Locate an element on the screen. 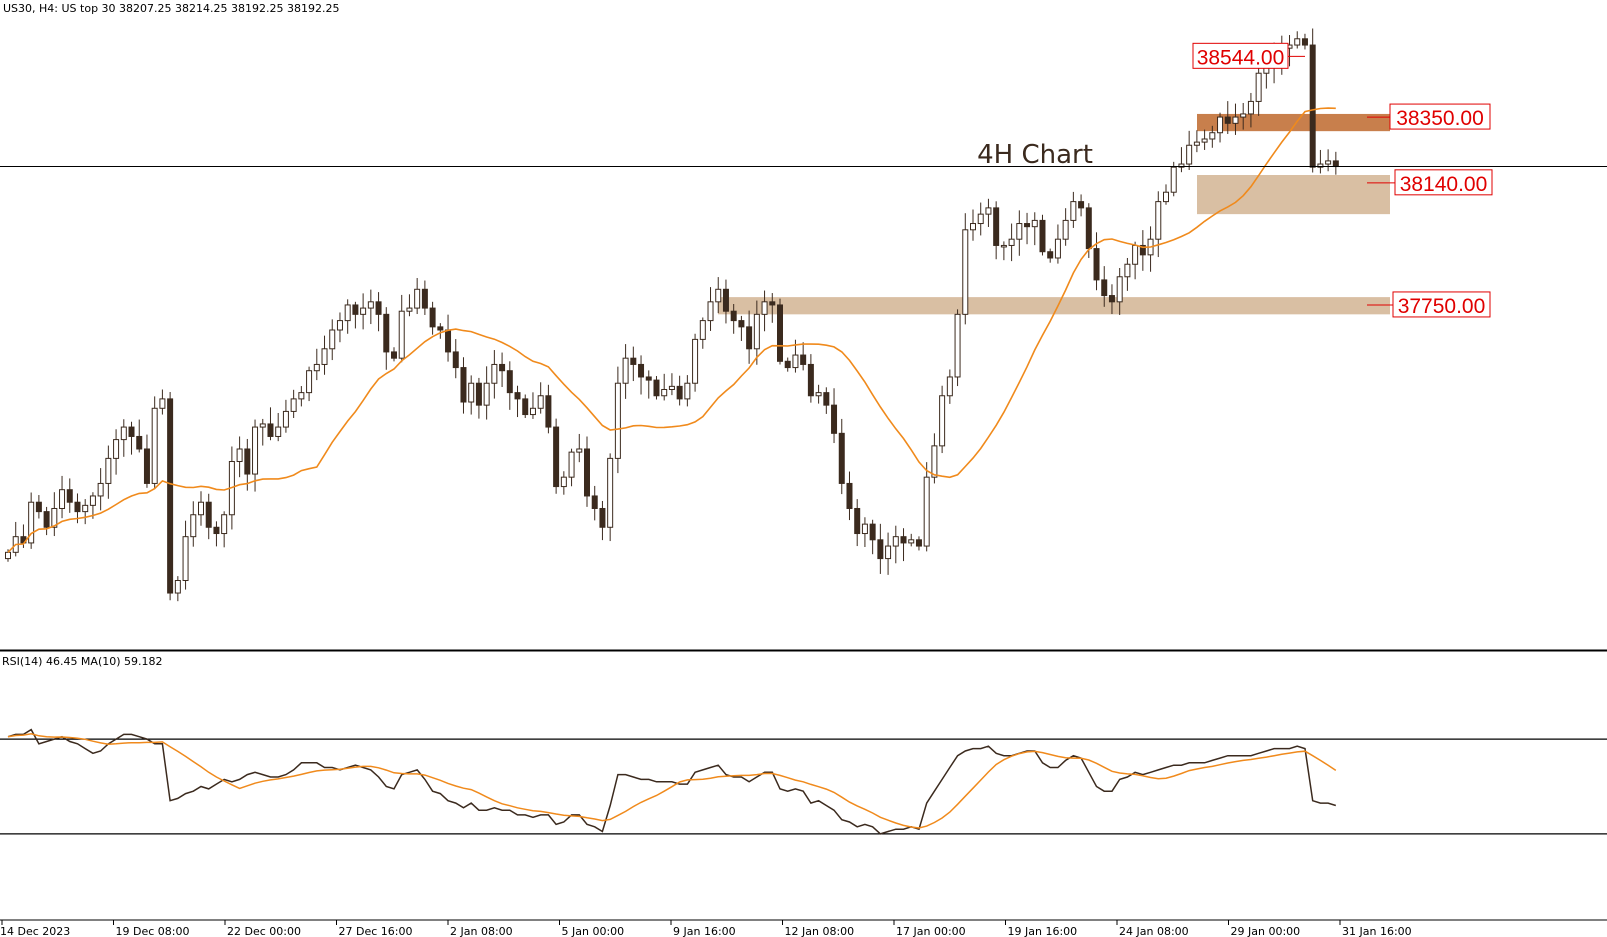 This screenshot has height=937, width=1607. rsi-polyline is located at coordinates (672, 781).